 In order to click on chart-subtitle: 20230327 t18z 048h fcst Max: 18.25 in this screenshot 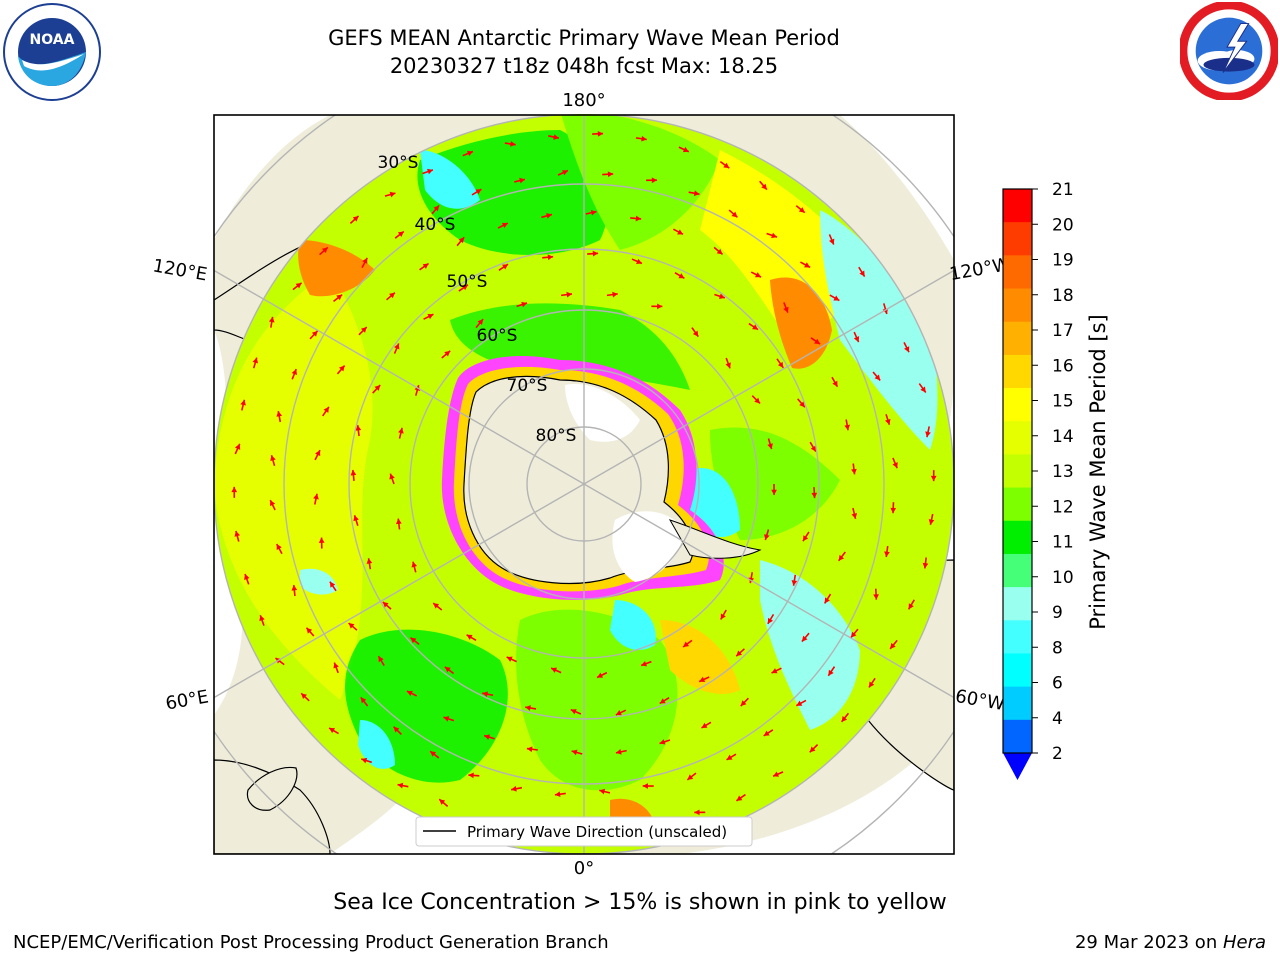, I will do `click(584, 66)`.